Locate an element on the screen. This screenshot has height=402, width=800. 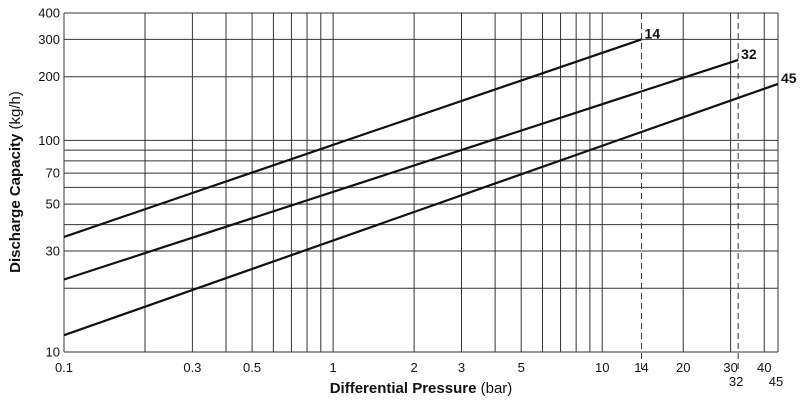
y-axis-title-main: Discharge Capacity is located at coordinates (15, 203).